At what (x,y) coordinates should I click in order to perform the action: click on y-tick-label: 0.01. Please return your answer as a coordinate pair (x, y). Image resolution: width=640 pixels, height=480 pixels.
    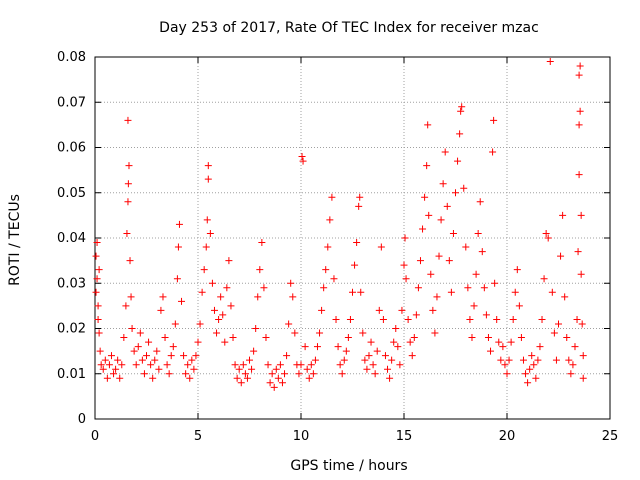
    Looking at the image, I should click on (71, 374).